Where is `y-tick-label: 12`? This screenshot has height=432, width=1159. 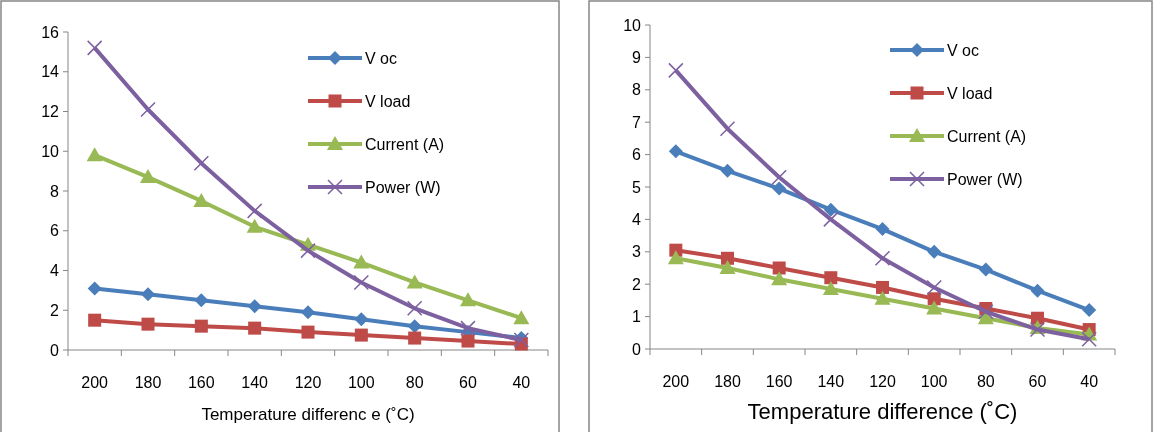
y-tick-label: 12 is located at coordinates (50, 112).